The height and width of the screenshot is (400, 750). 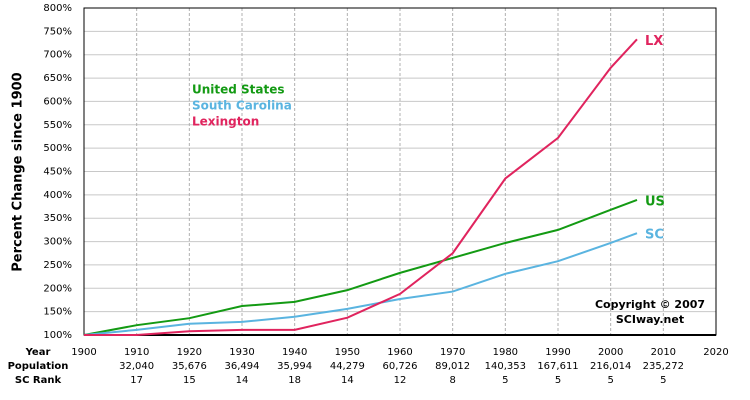 I want to click on y-tick-label: 350%, so click(x=57, y=218).